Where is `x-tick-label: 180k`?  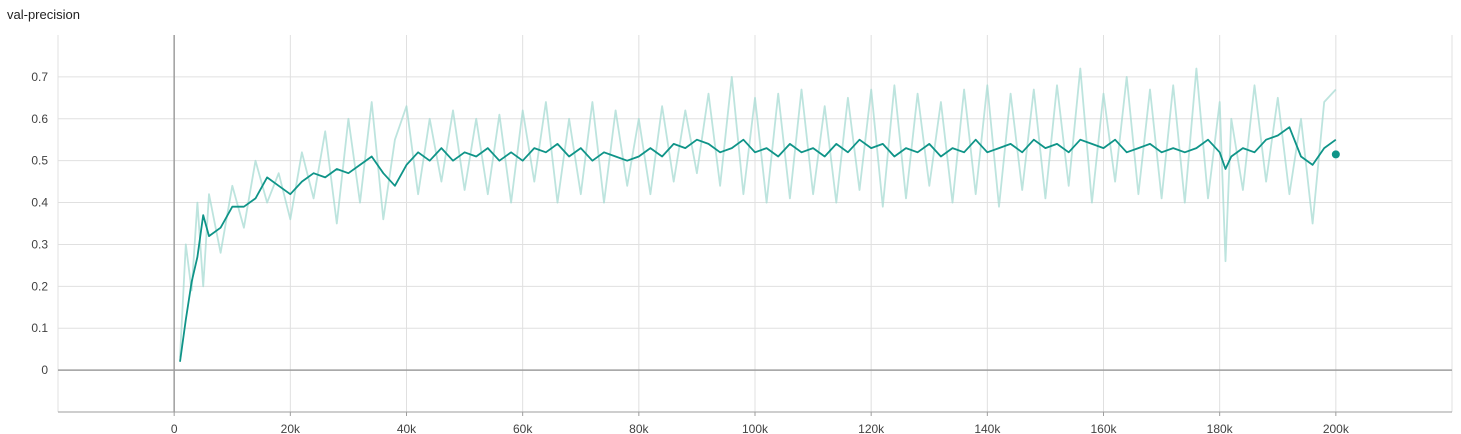 x-tick-label: 180k is located at coordinates (1220, 428).